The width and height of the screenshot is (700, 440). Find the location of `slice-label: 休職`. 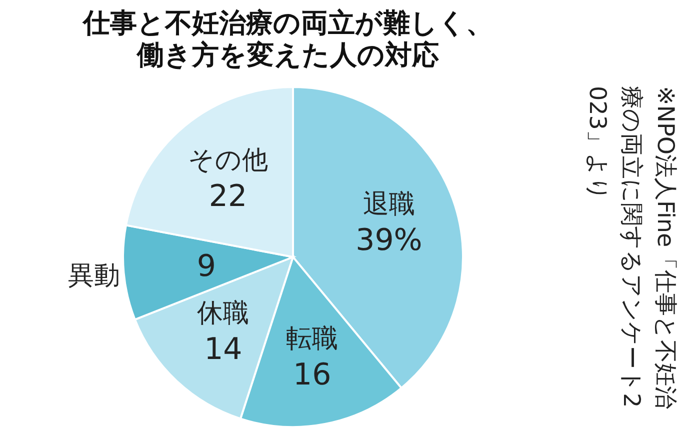

slice-label: 休職 is located at coordinates (223, 313).